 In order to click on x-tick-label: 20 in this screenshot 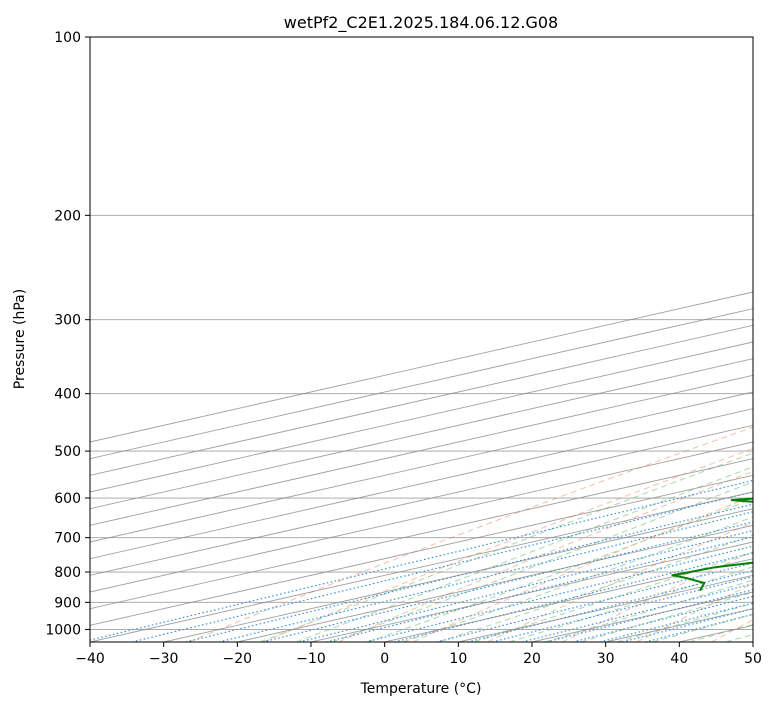, I will do `click(532, 659)`.